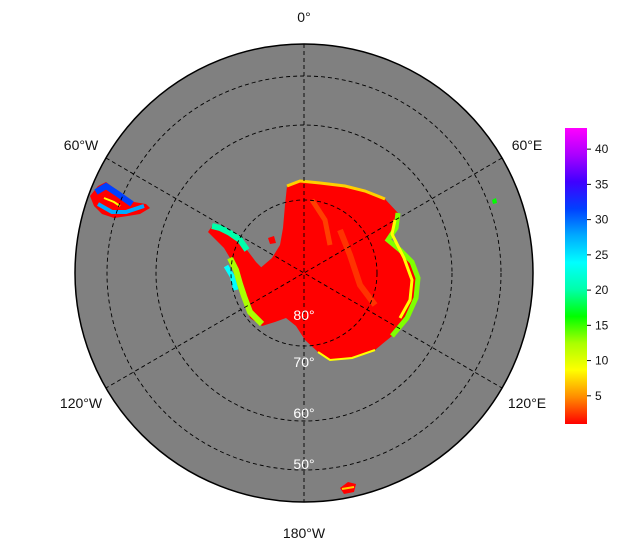 The width and height of the screenshot is (625, 552). Describe the element at coordinates (304, 533) in the screenshot. I see `lon-label-180w: 180°W` at that location.